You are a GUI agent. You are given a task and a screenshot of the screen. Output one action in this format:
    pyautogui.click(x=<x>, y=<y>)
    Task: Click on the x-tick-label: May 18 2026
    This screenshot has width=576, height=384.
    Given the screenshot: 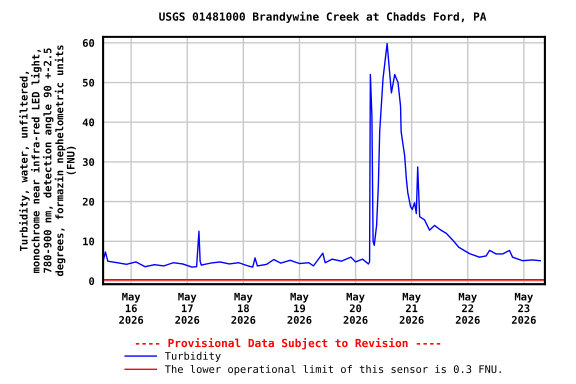 What is the action you would take?
    pyautogui.click(x=243, y=308)
    